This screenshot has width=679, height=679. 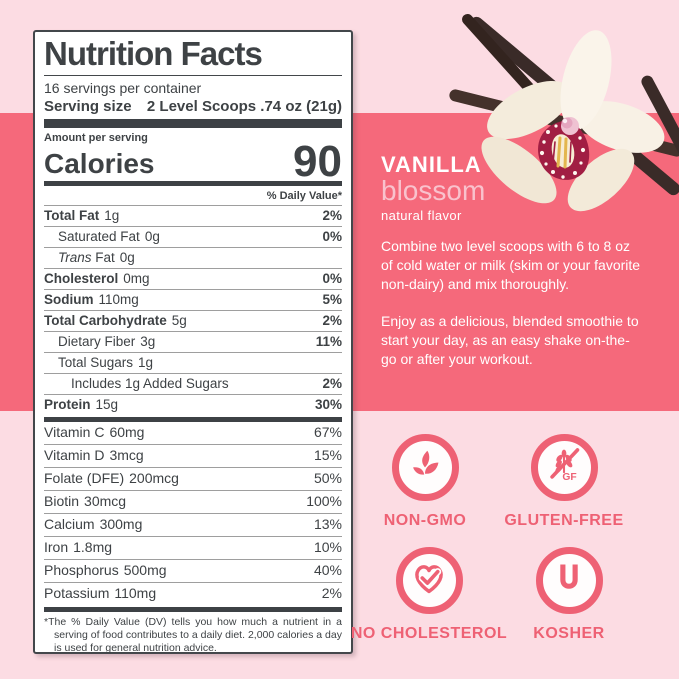 I want to click on nutrition-row: Saturated Fat 0g 0%, so click(x=193, y=236).